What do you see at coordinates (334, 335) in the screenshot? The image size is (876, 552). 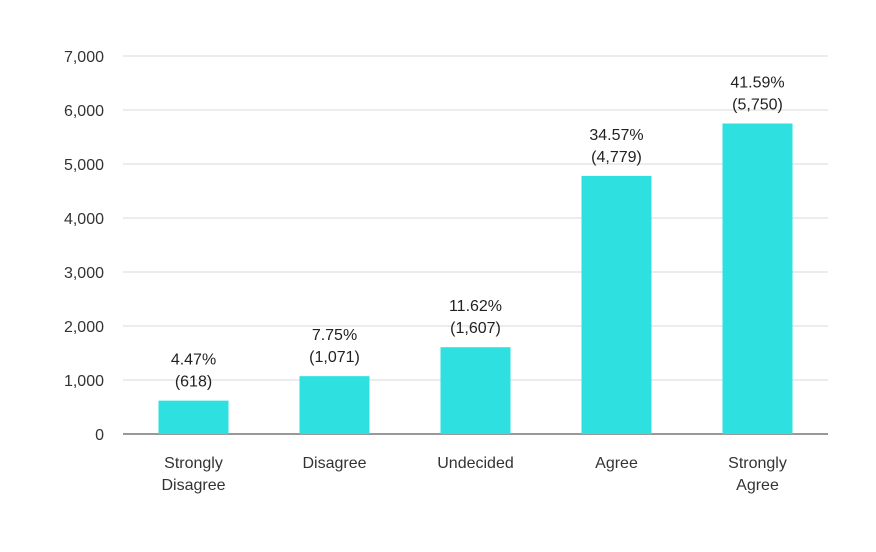 I see `data-label: 7.75%` at bounding box center [334, 335].